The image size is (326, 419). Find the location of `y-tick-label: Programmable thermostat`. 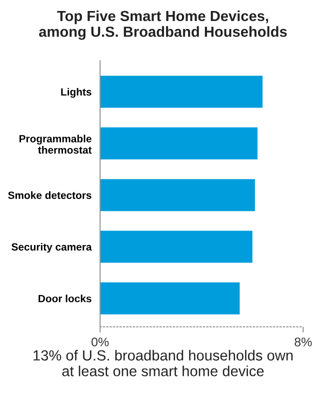

y-tick-label: Programmable thermostat is located at coordinates (56, 144).